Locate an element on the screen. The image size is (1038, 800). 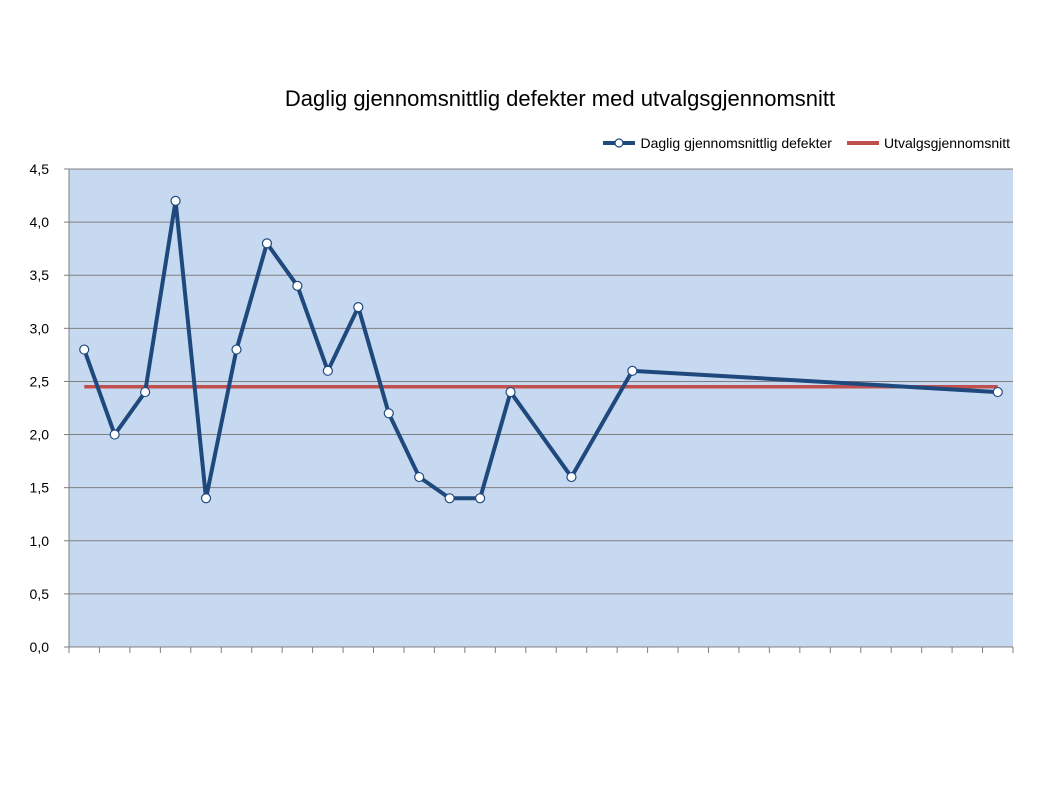
legend-label-daily-defects: Daglig gjennomsnittlig defekter is located at coordinates (736, 143).